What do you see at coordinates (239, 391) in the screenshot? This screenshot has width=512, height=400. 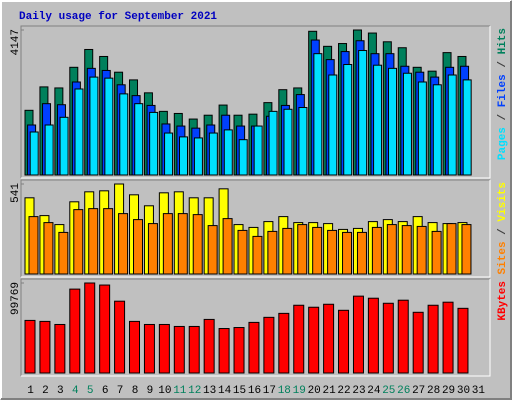 I see `x-tick-label: 15` at bounding box center [239, 391].